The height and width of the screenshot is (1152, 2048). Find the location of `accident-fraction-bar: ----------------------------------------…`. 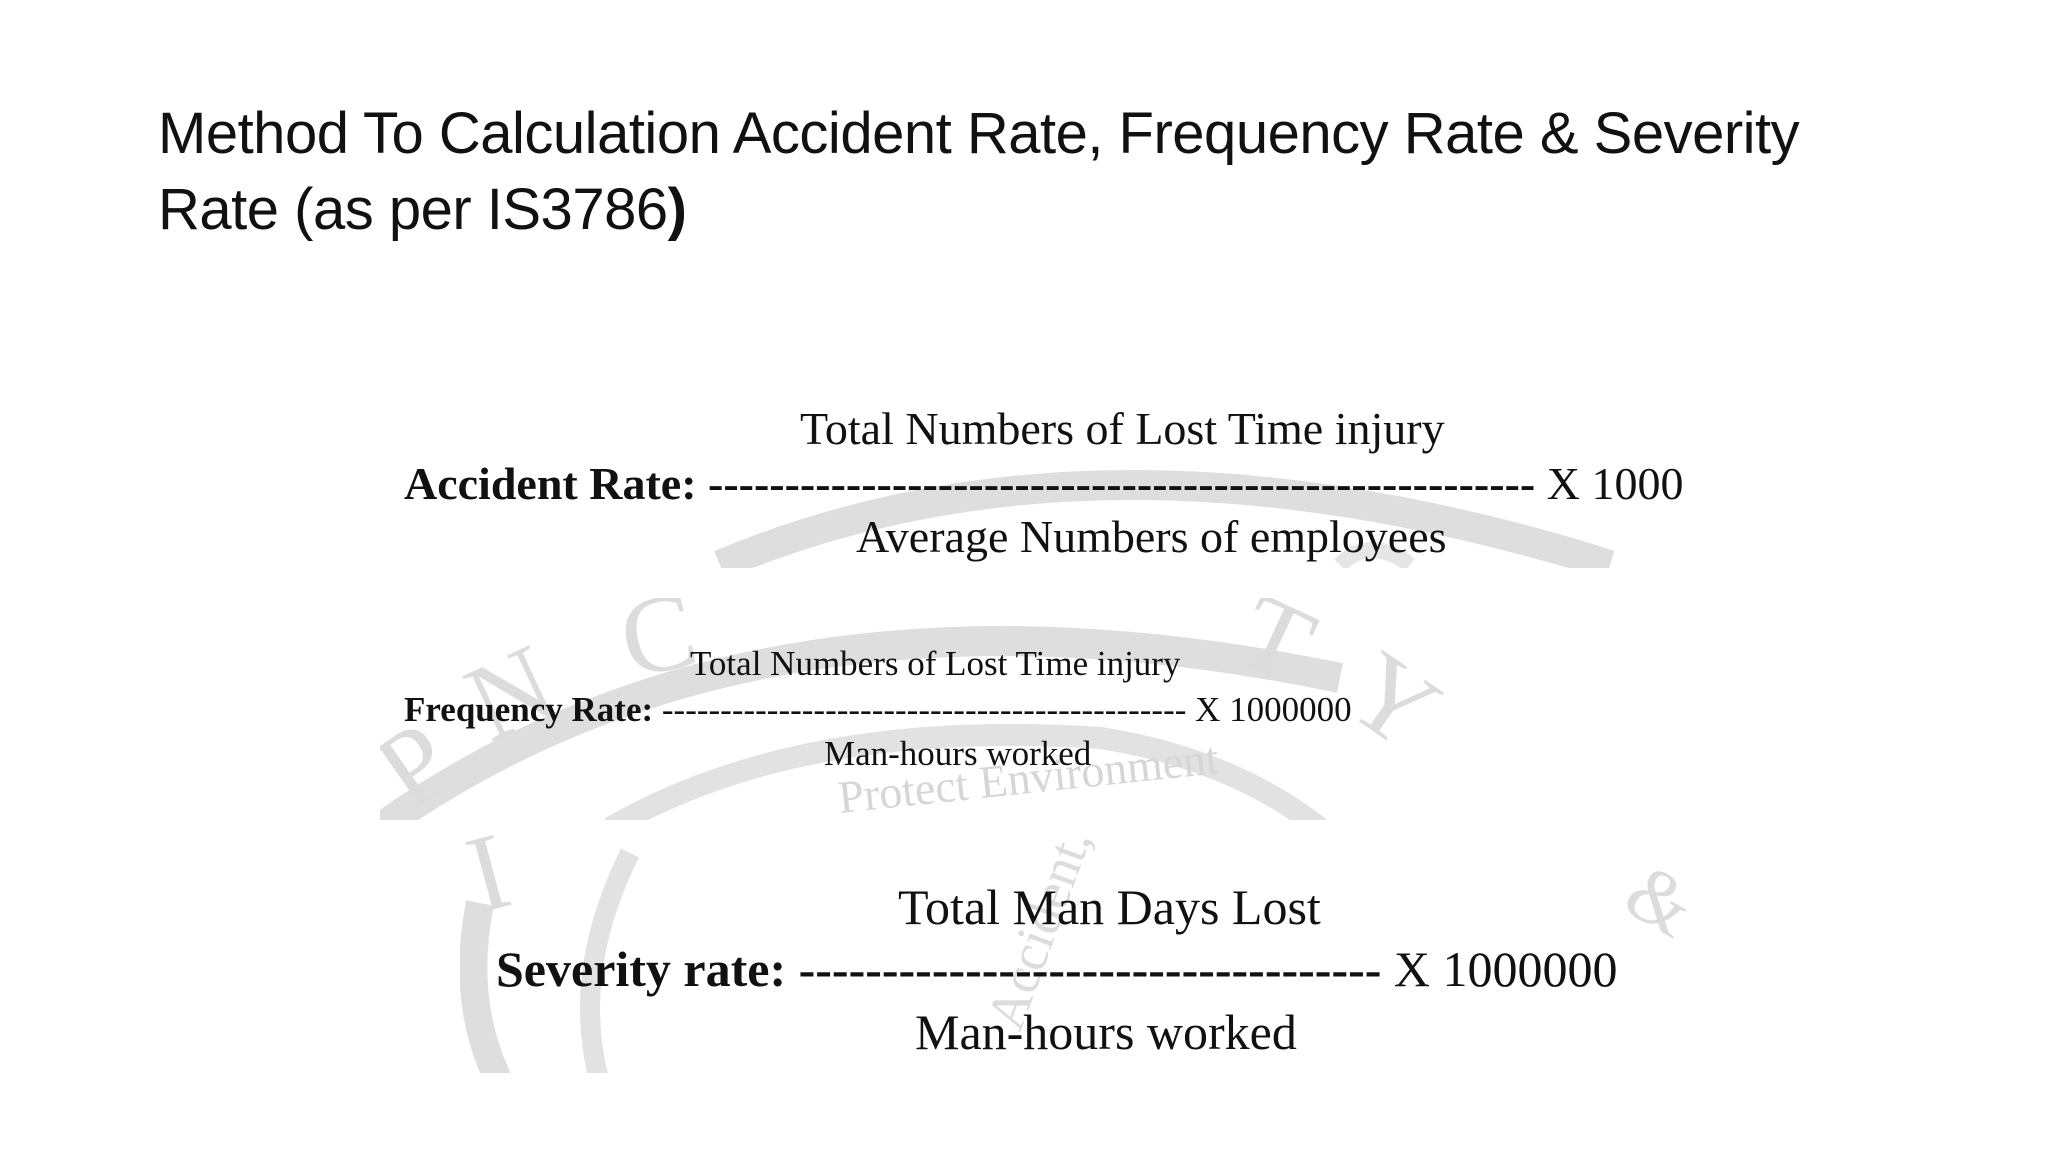

accident-fraction-bar: ----------------------------------------… is located at coordinates (1122, 483).